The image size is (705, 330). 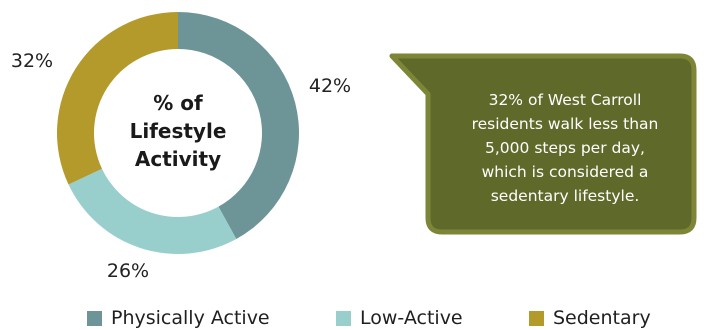 I want to click on callout-line-2: residents walk less than, so click(x=565, y=124).